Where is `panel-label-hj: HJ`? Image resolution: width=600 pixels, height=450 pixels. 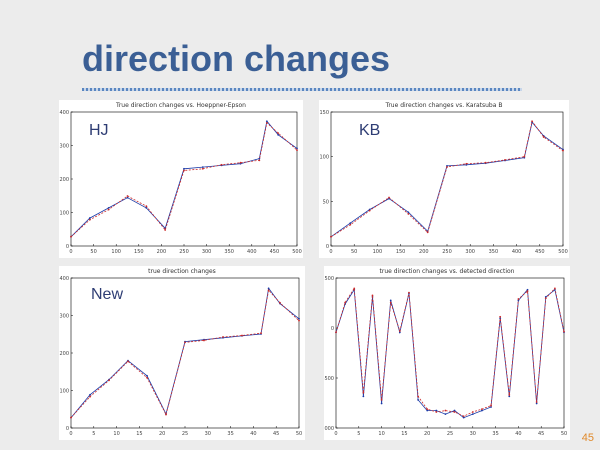 panel-label-hj: HJ is located at coordinates (99, 130).